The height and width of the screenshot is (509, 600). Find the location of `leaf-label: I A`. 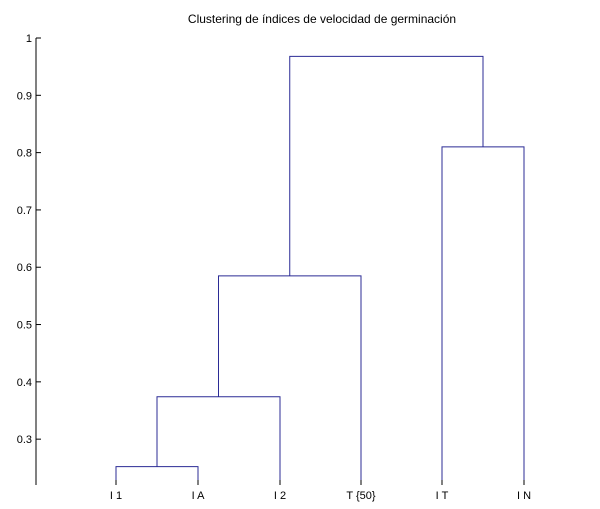

leaf-label: I A is located at coordinates (199, 496).